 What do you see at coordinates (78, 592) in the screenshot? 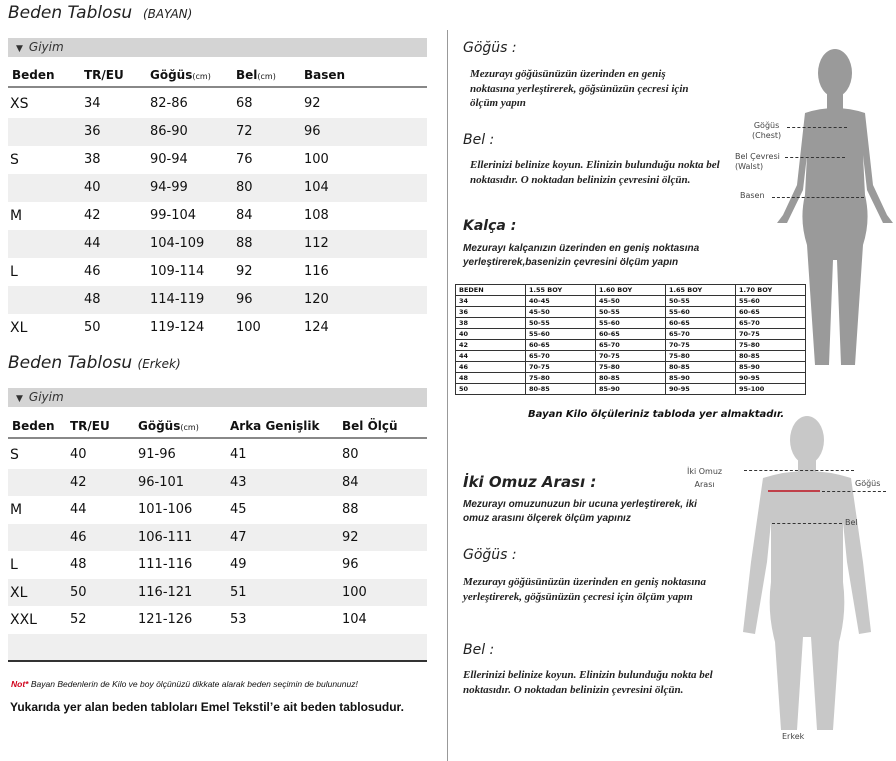
I see `table-cell: 50` at bounding box center [78, 592].